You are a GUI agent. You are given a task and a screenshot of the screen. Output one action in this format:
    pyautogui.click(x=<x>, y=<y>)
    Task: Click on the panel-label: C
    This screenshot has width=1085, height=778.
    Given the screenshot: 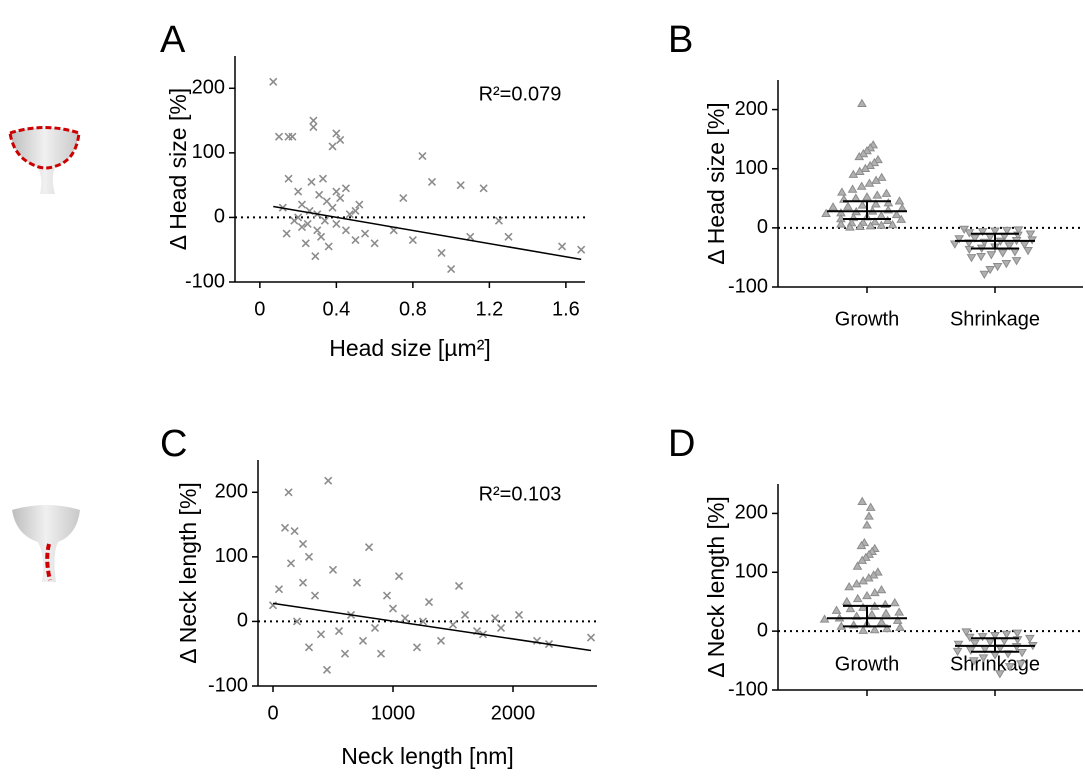 What is the action you would take?
    pyautogui.click(x=173, y=444)
    